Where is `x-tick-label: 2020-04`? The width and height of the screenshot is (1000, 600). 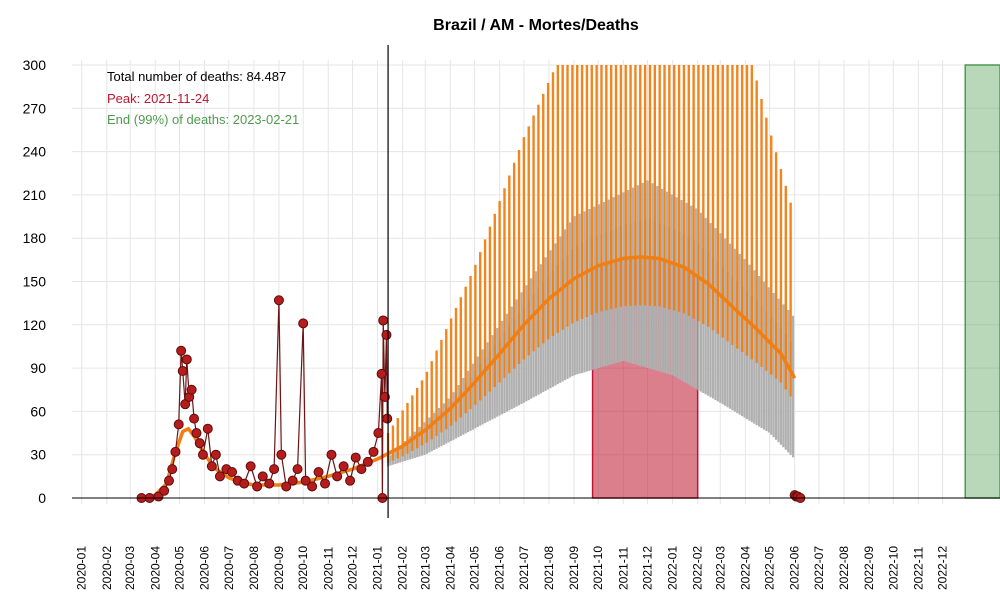 x-tick-label: 2020-04 is located at coordinates (155, 568).